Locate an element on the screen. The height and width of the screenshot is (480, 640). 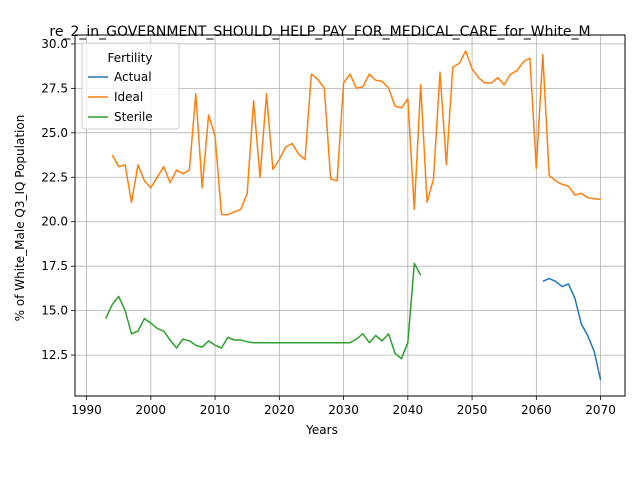
x-axis-label: Years is located at coordinates (321, 430).